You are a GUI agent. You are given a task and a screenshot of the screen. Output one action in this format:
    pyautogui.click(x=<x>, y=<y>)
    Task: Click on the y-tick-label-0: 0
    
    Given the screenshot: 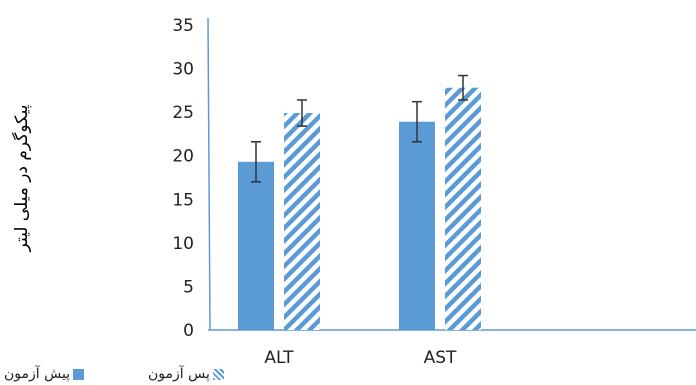 What is the action you would take?
    pyautogui.click(x=188, y=331)
    